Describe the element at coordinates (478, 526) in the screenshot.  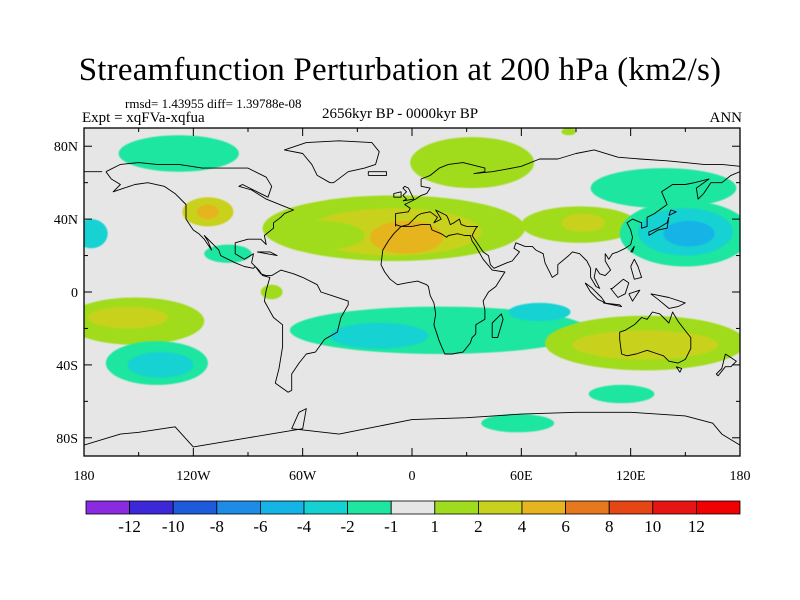
I see `colorbar-label: 2` at that location.